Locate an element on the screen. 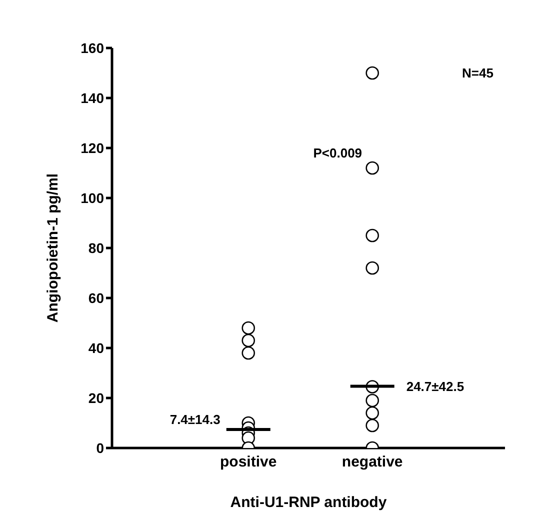 This screenshot has width=550, height=519. y-tick-label: 140 is located at coordinates (92, 98).